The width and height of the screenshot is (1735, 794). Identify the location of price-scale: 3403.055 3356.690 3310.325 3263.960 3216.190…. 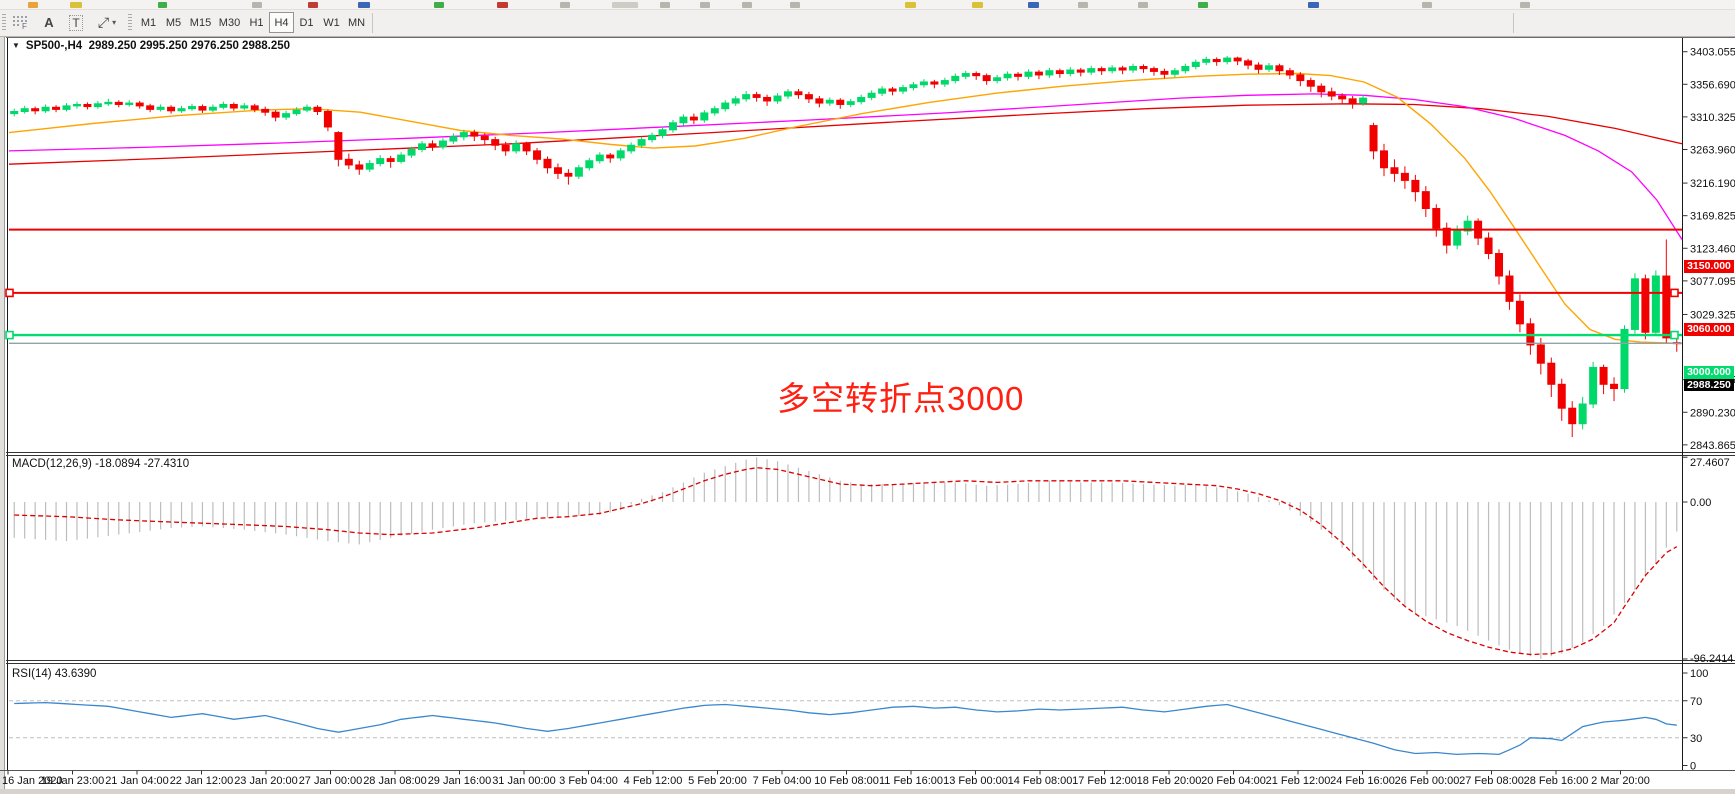
(1708, 410).